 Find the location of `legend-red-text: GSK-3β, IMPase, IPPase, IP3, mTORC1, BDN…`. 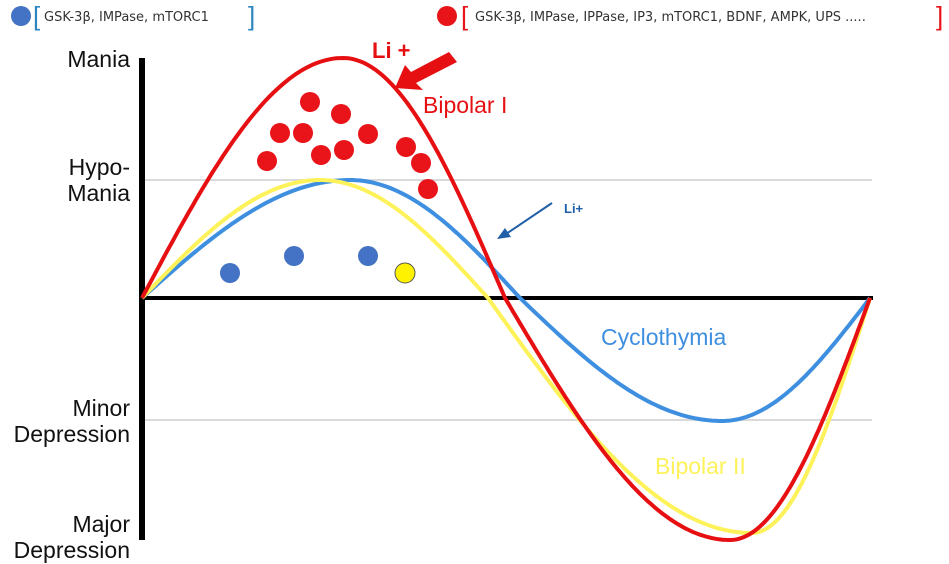

legend-red-text: GSK-3β, IMPase, IPPase, IP3, mTORC1, BDN… is located at coordinates (670, 17).